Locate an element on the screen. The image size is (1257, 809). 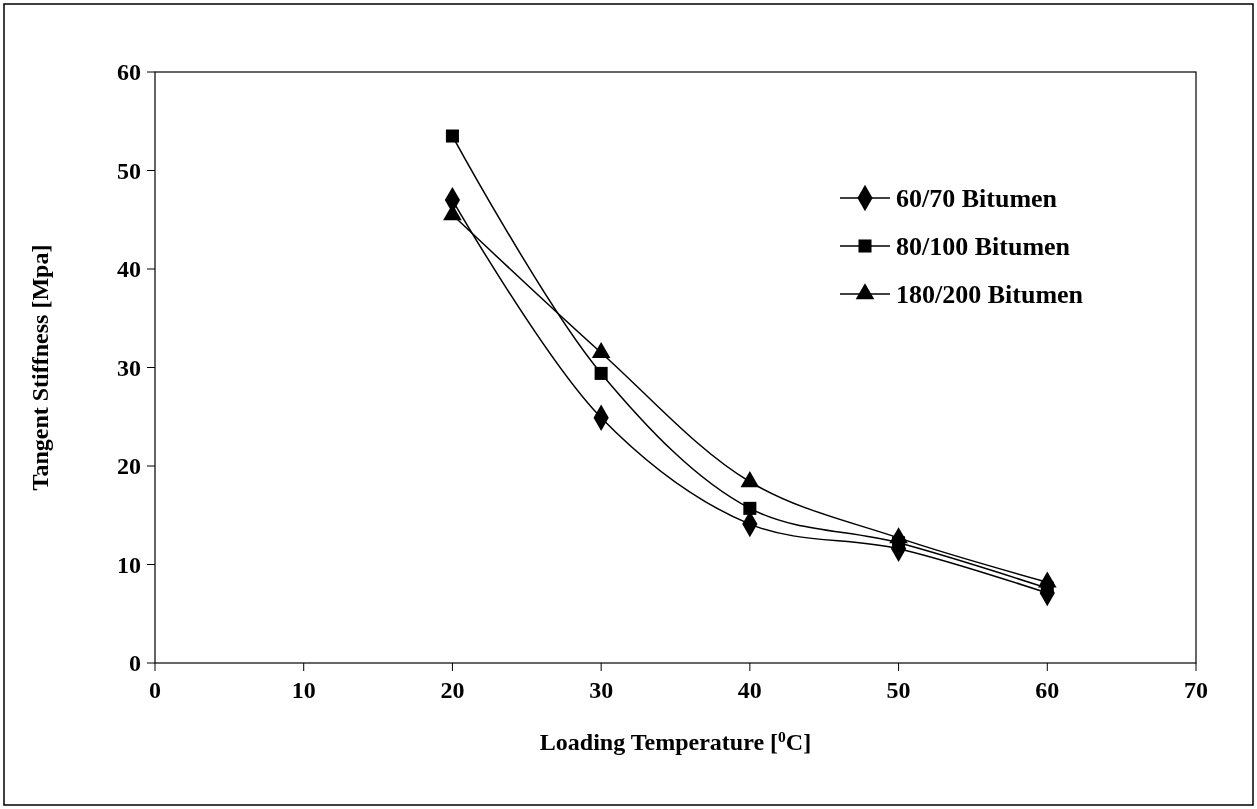
legend-label: 60/70 Bitumen is located at coordinates (977, 198).